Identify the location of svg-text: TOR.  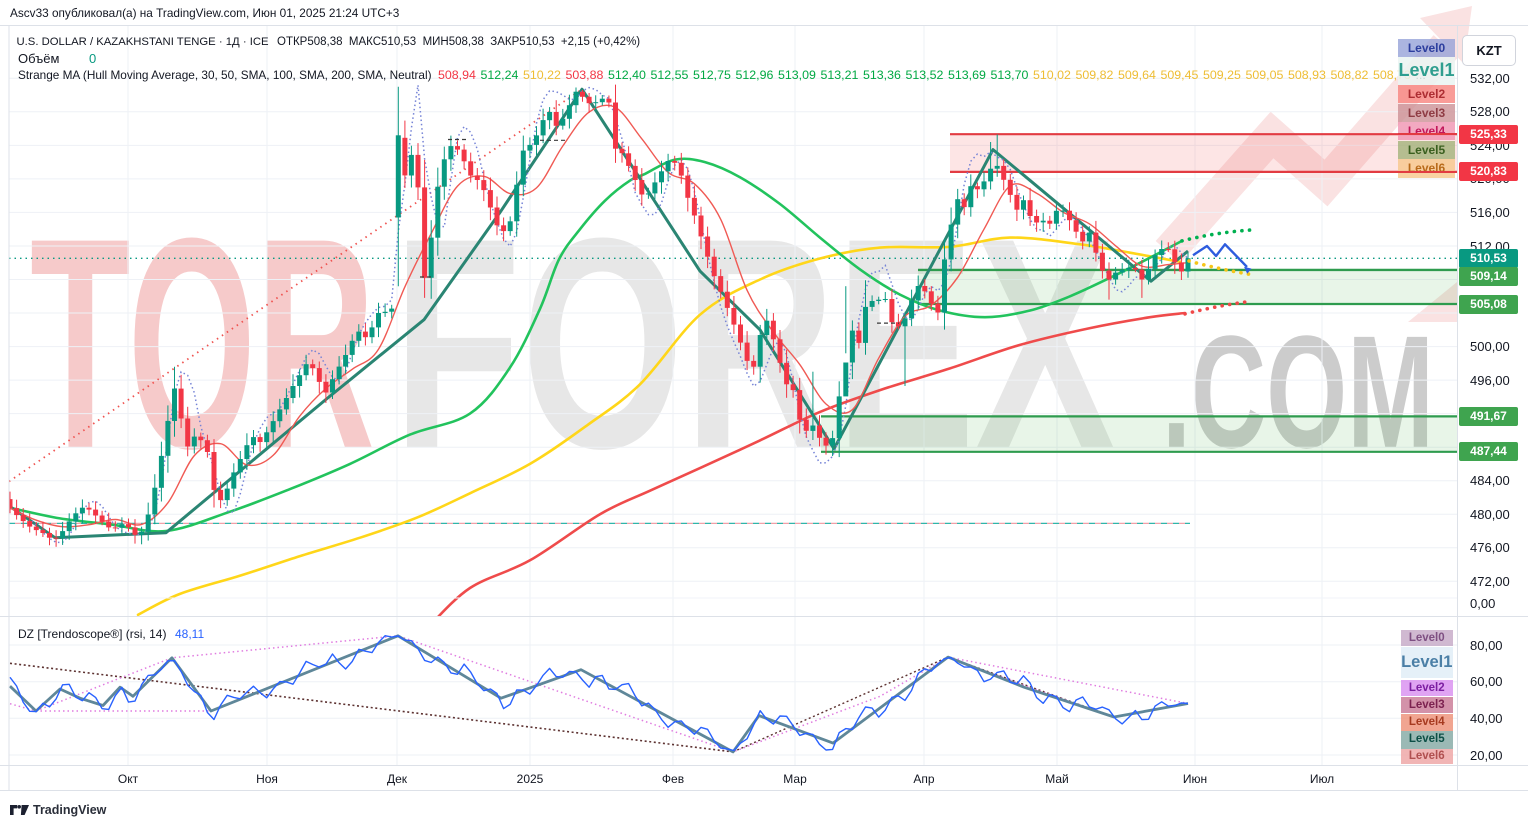
(202, 343).